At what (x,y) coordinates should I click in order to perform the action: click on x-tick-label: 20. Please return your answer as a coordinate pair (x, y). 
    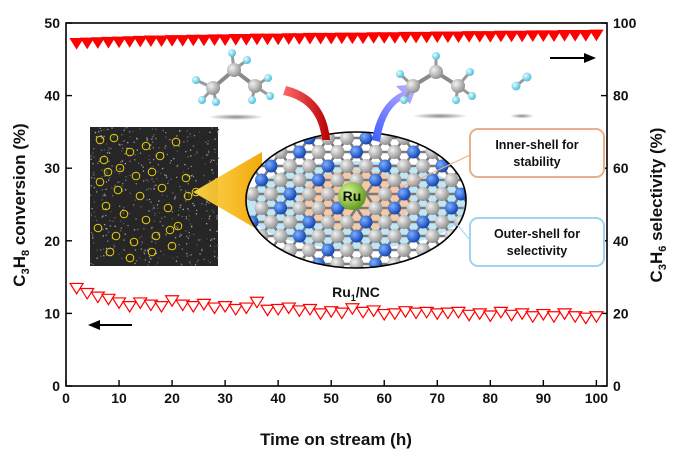
    Looking at the image, I should click on (172, 398).